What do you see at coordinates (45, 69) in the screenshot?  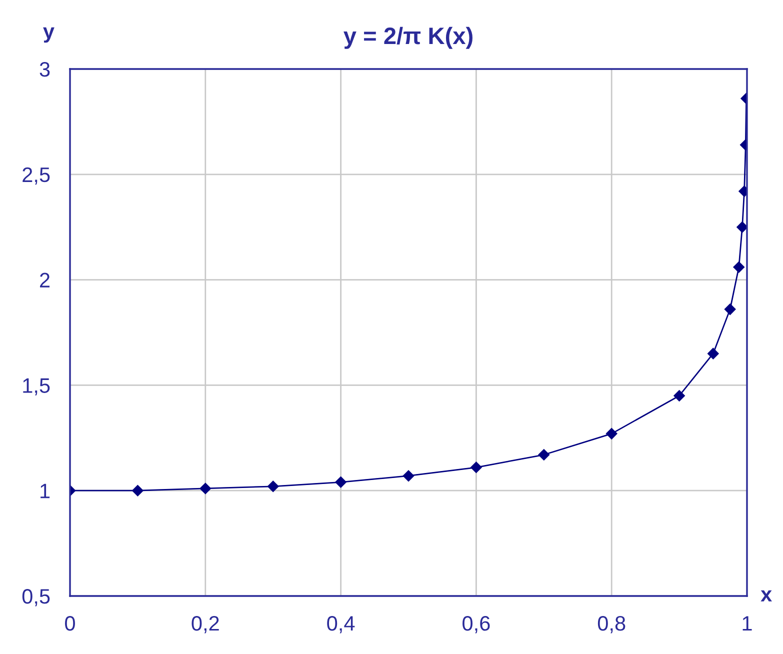 I see `y-tick-label: 3` at bounding box center [45, 69].